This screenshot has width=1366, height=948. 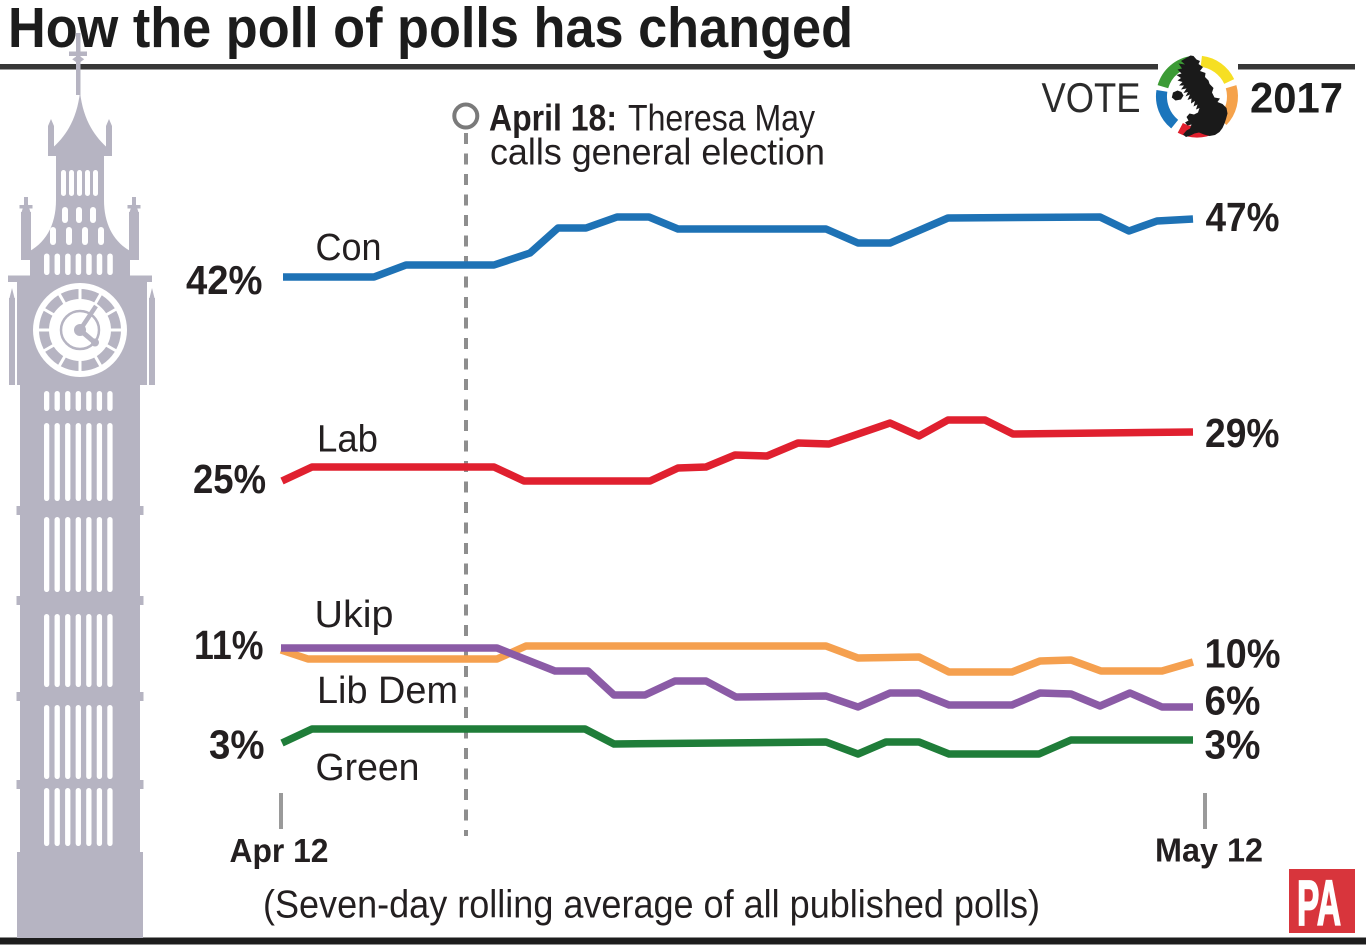 I want to click on svg-text: Con, so click(x=349, y=248).